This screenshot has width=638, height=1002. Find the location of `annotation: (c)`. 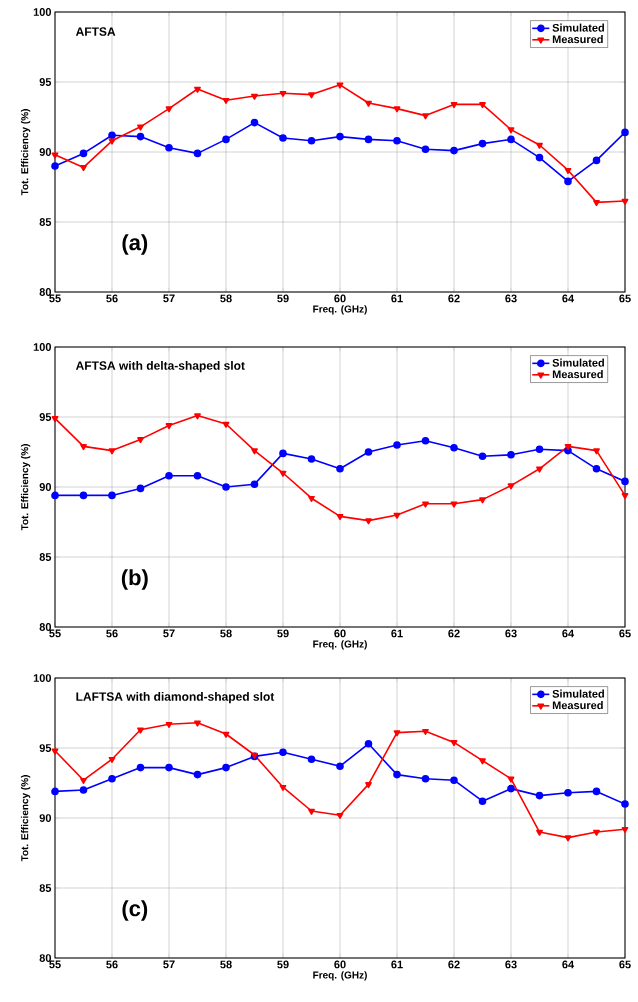

annotation: (c) is located at coordinates (135, 910).